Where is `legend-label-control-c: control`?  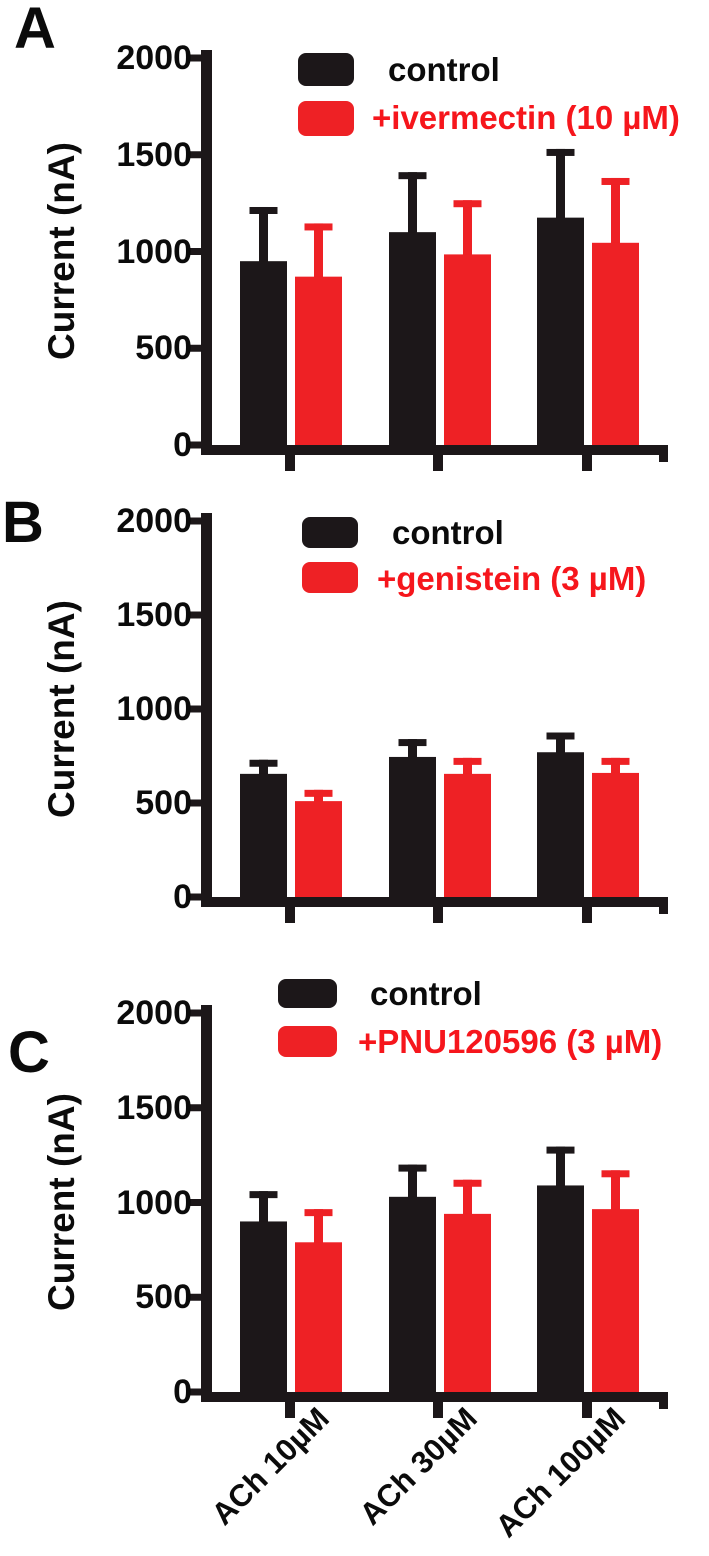
legend-label-control-c: control is located at coordinates (426, 993).